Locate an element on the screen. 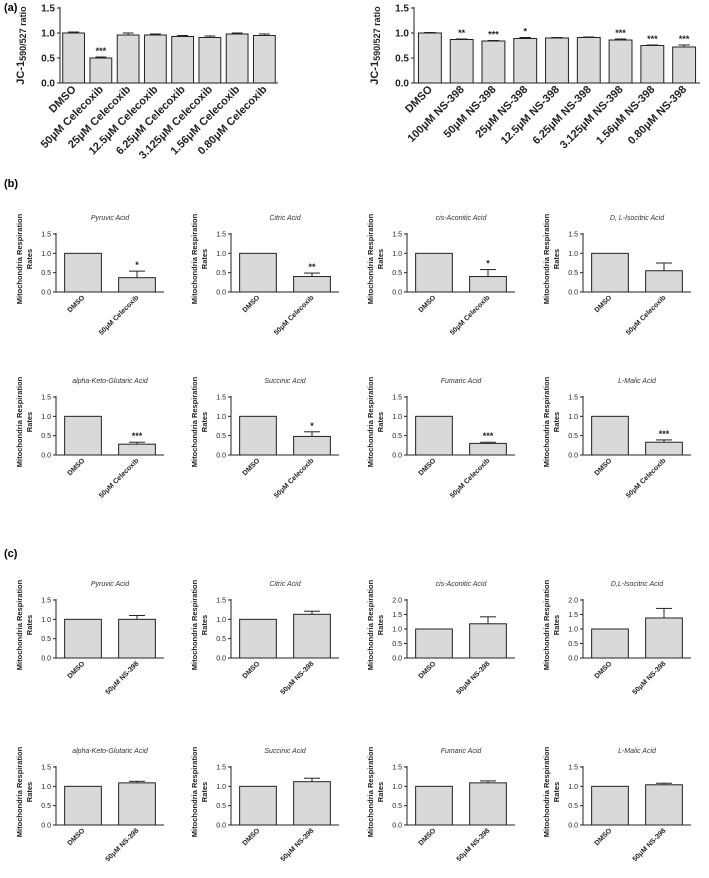  chart-title: Fumaric Acid is located at coordinates (462, 381).